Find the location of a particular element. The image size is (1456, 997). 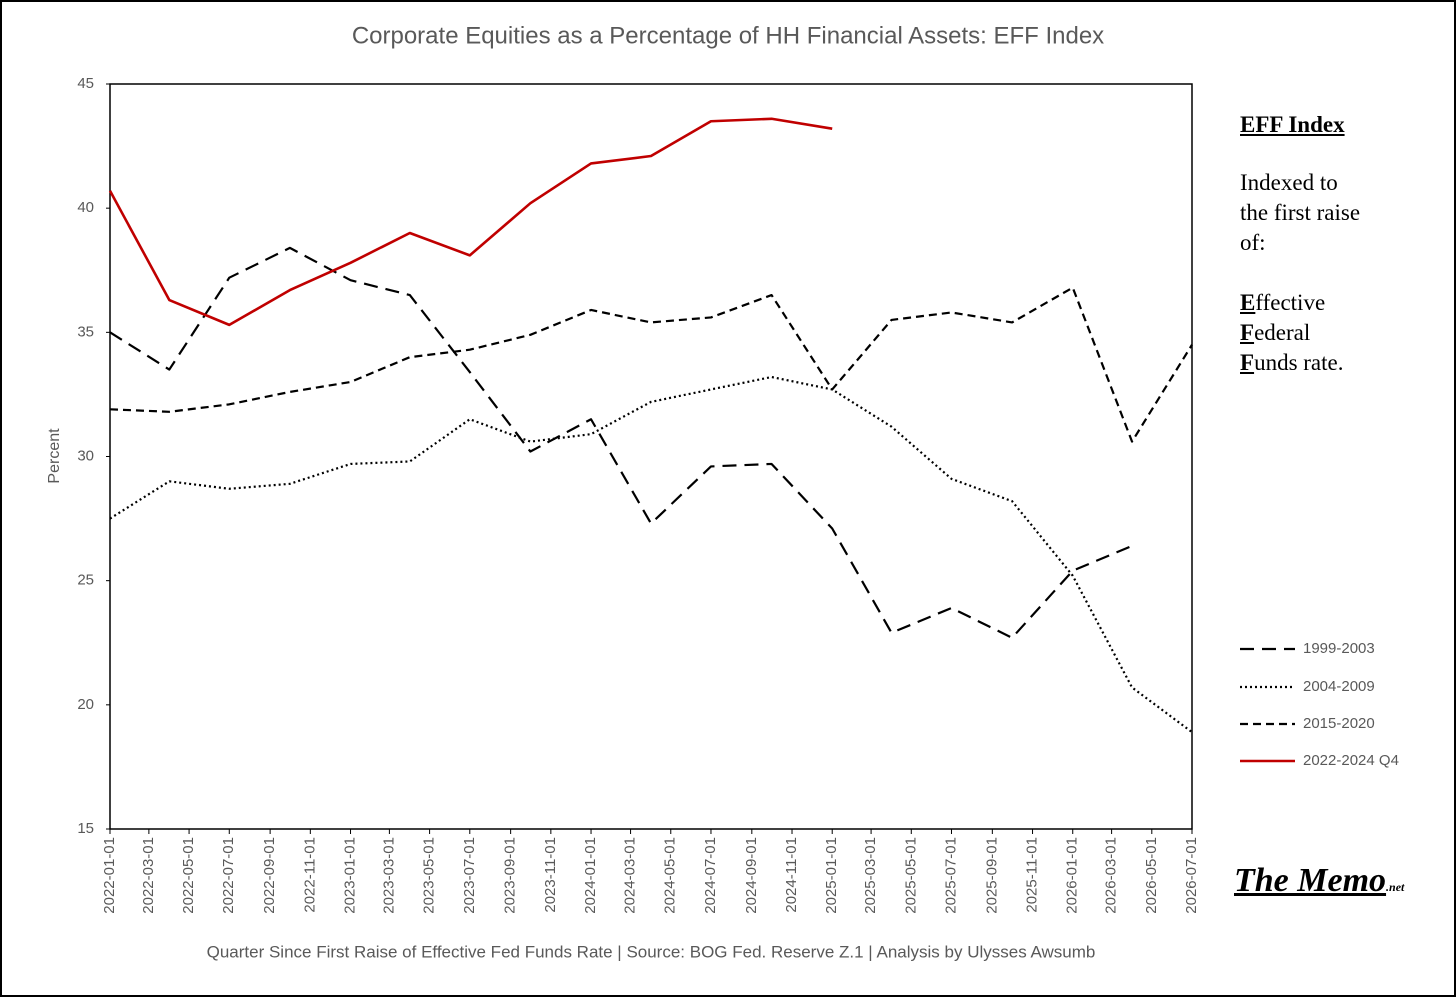

x-tick-label: 2022-11-01 is located at coordinates (309, 875).